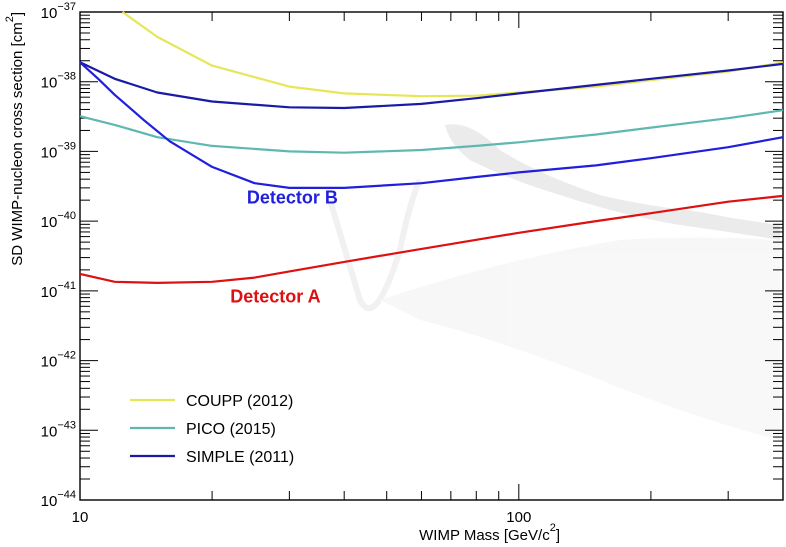  I want to click on legend: COUPP (2012) PICO (2015) SIMPLE (2011), so click(212, 429).